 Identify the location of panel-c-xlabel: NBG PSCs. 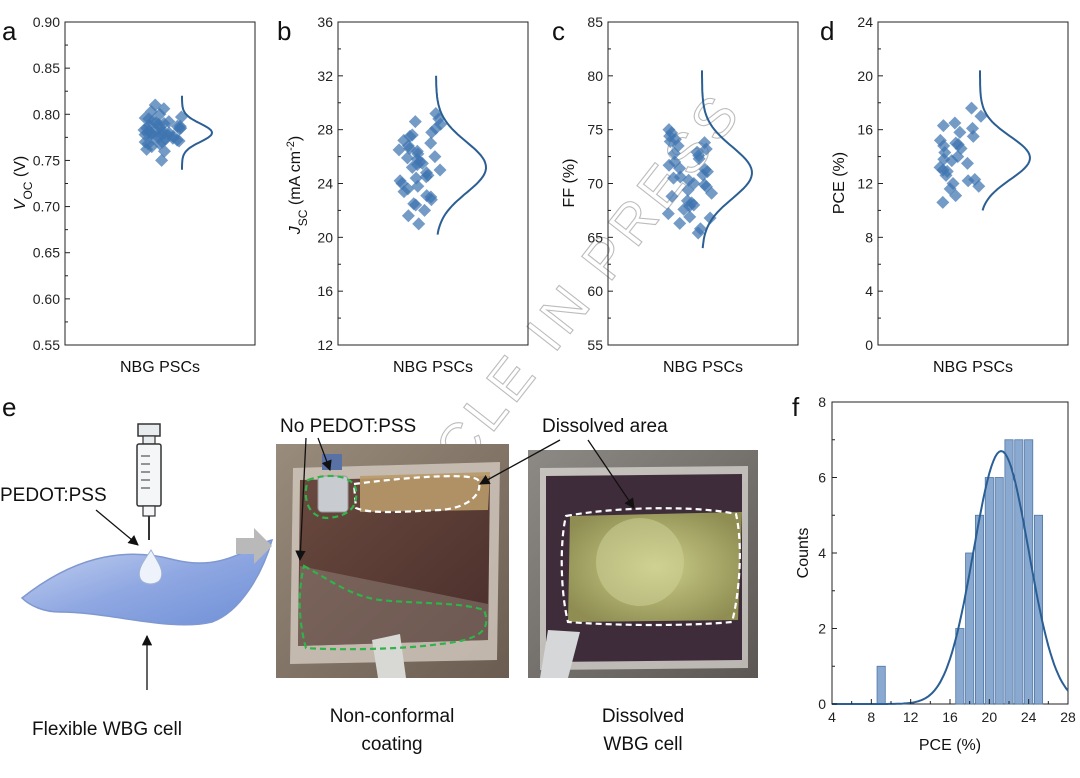
(703, 367).